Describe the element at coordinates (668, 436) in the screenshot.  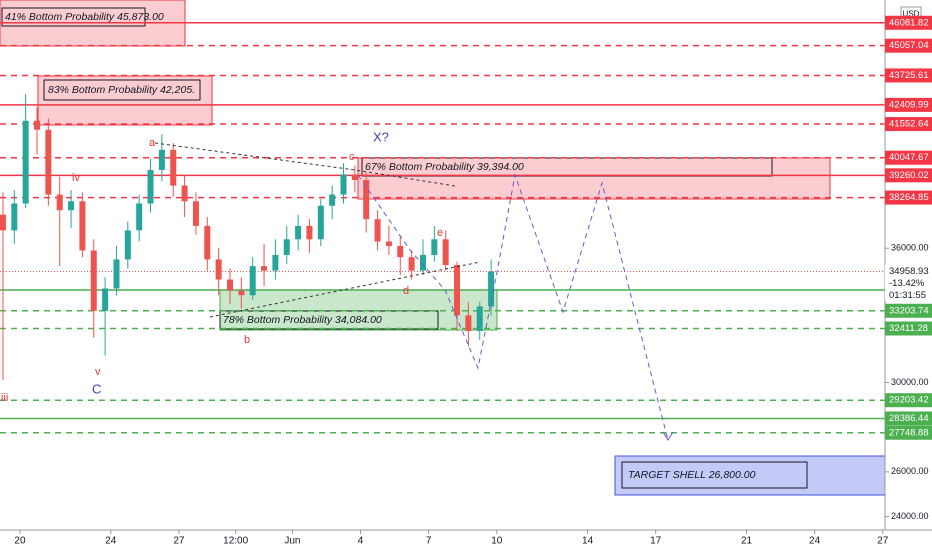
I see `projection-arrow` at that location.